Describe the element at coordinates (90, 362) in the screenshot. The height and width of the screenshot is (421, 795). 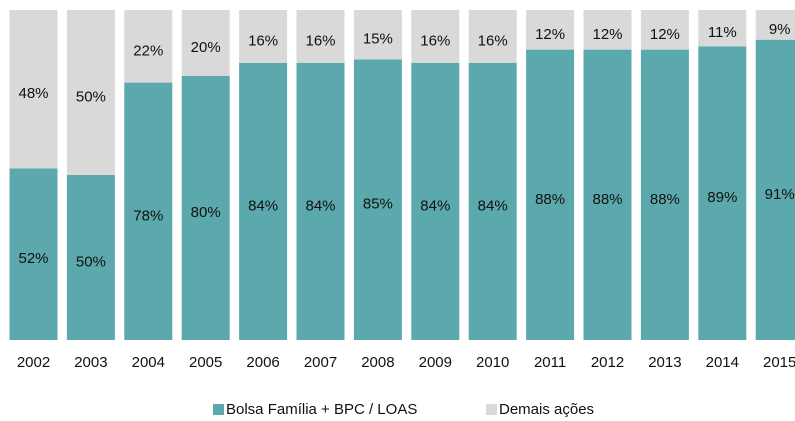
I see `x-tick-label: 2003` at that location.